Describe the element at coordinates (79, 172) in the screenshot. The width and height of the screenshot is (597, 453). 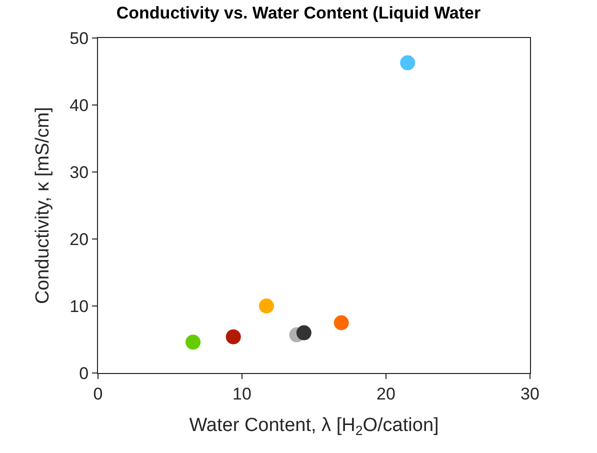
I see `y-tick-label: 30` at that location.